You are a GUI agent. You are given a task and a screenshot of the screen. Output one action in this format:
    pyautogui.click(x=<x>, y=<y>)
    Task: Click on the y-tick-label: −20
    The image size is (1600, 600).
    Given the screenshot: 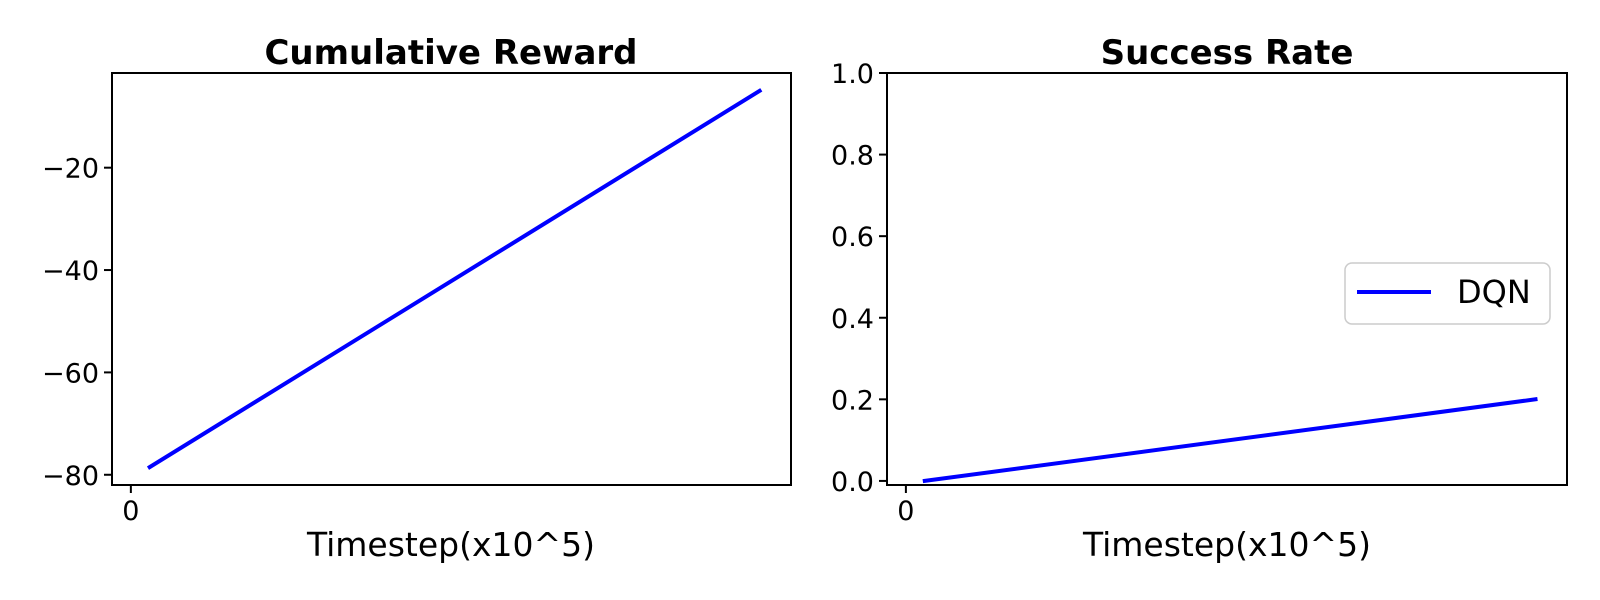 What is the action you would take?
    pyautogui.click(x=70, y=169)
    